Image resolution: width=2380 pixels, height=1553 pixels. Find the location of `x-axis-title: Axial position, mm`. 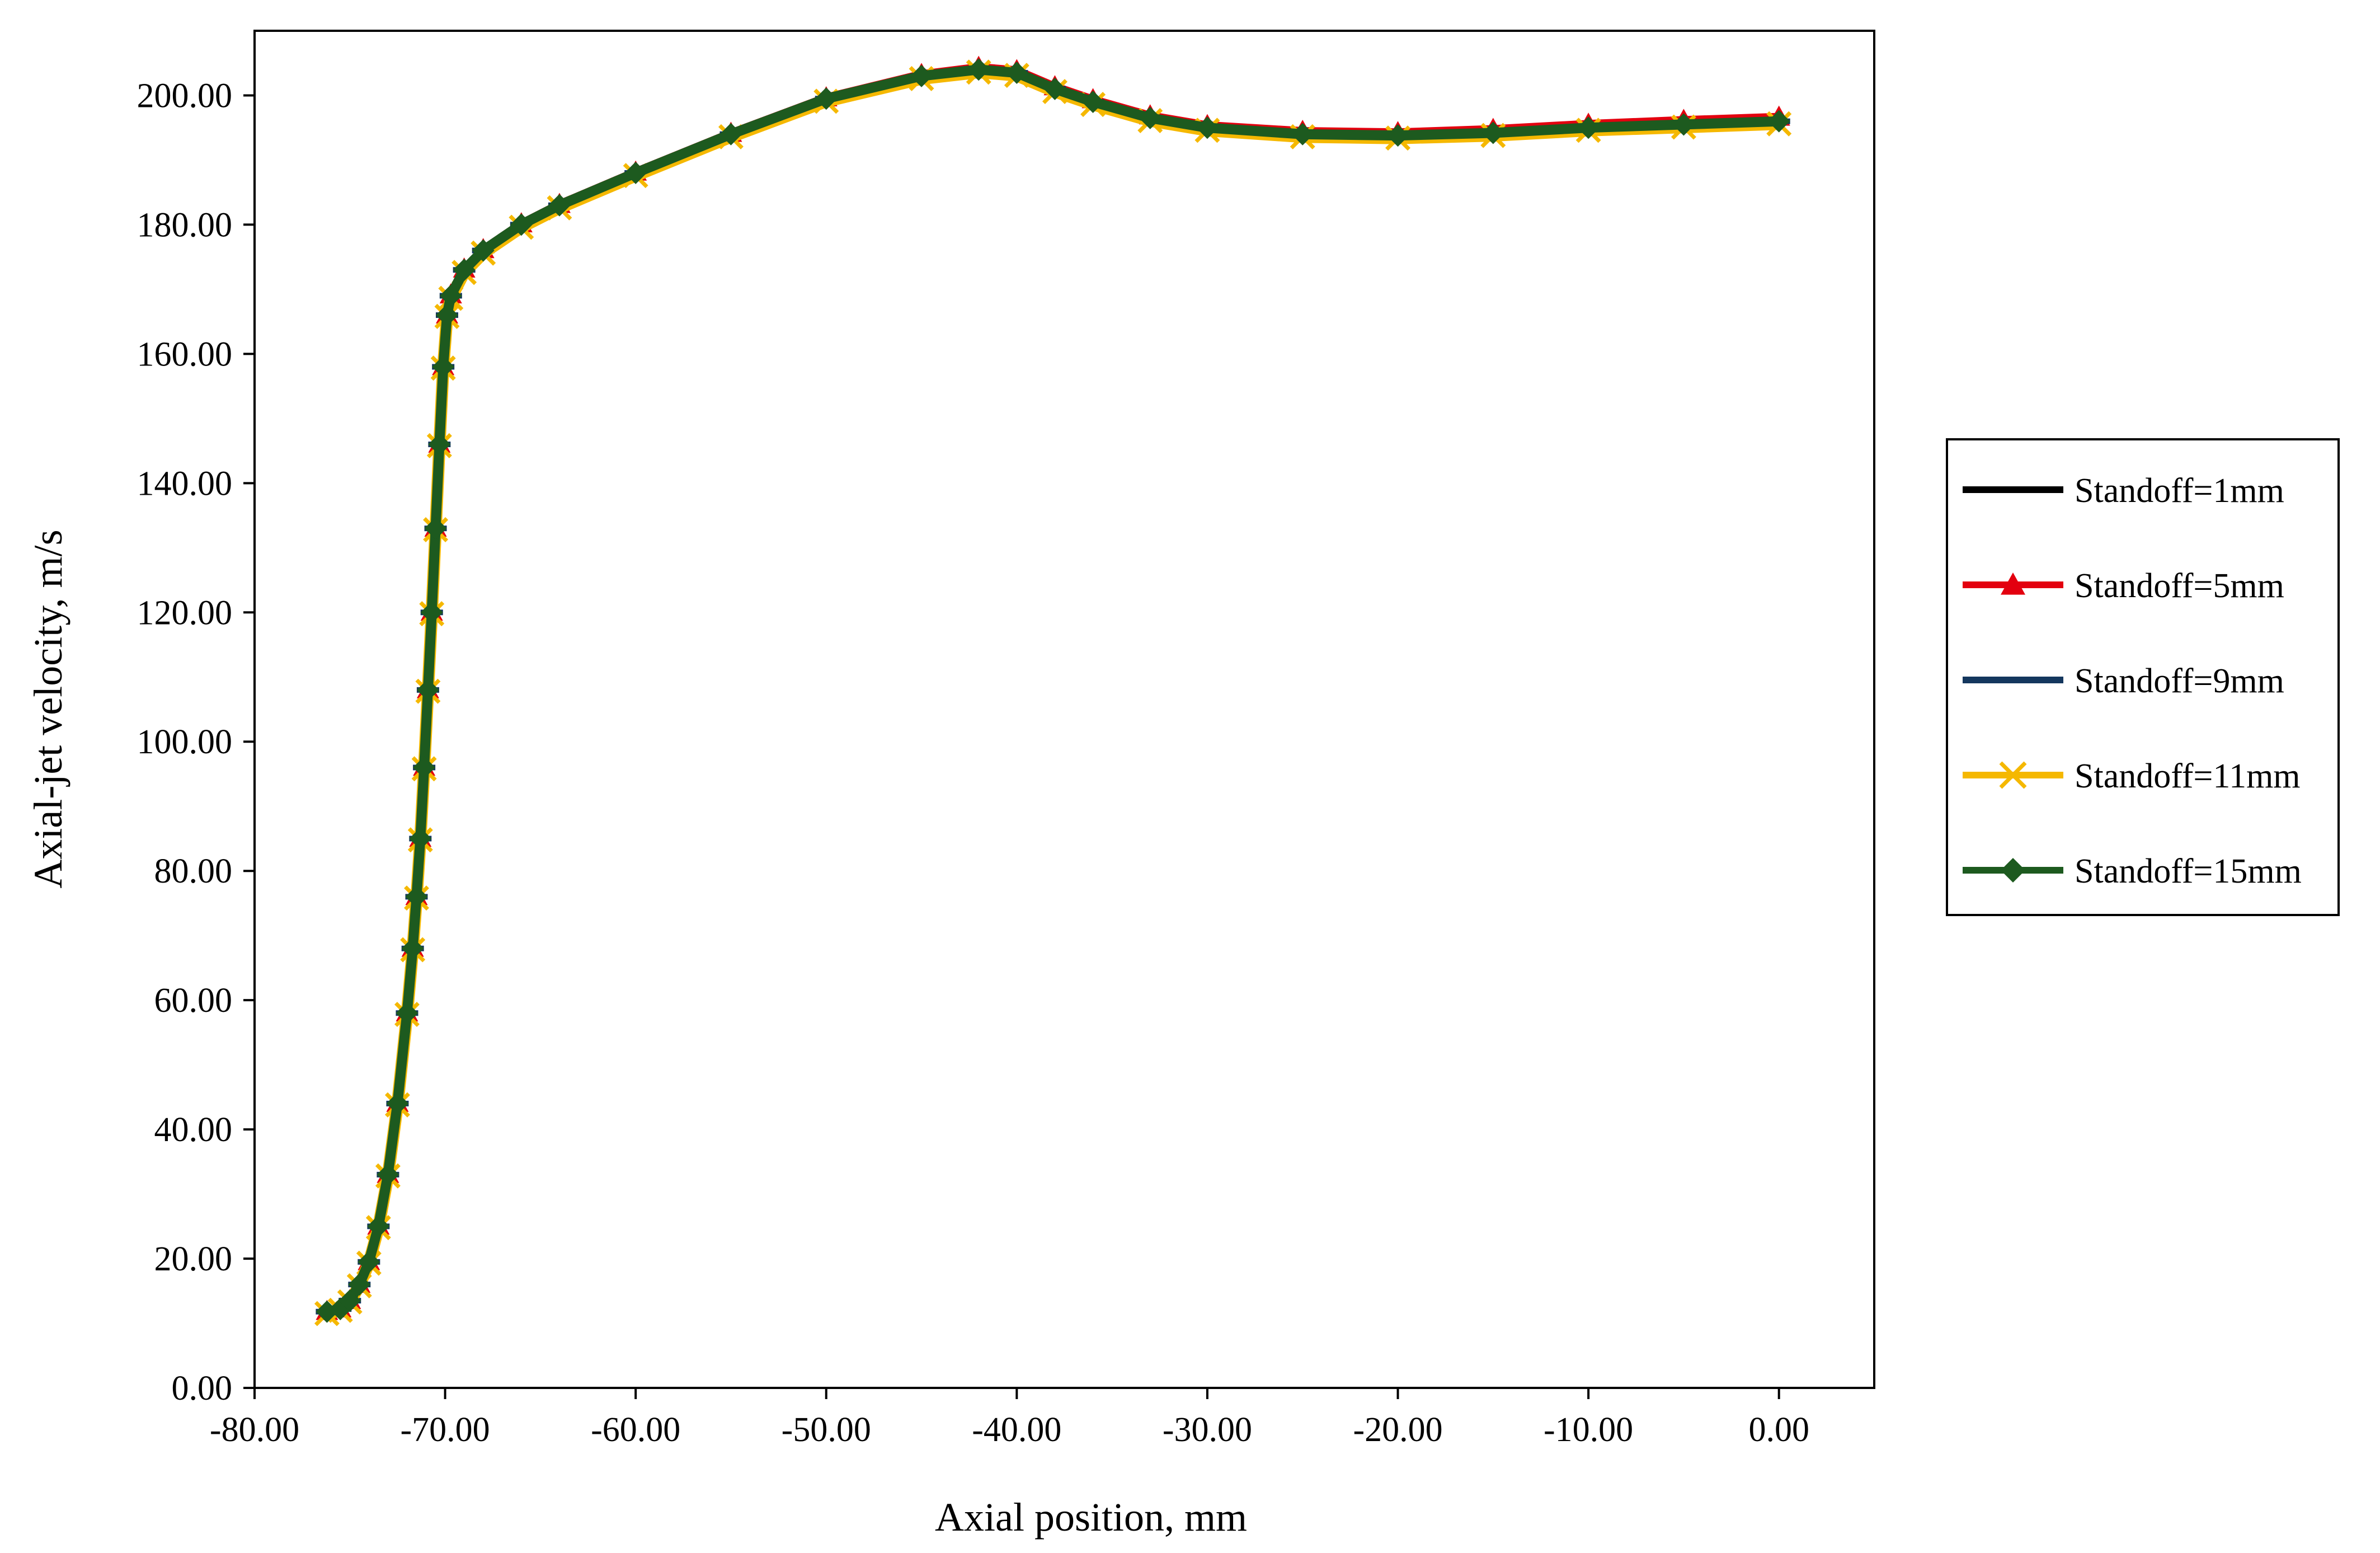

x-axis-title: Axial position, mm is located at coordinates (1091, 1517).